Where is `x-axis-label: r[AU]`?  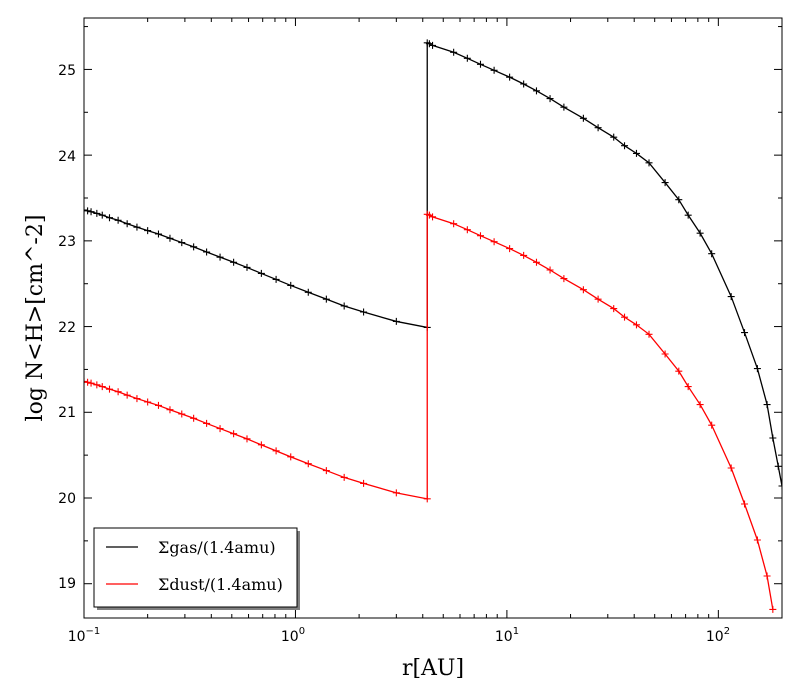
x-axis-label: r[AU] is located at coordinates (433, 668).